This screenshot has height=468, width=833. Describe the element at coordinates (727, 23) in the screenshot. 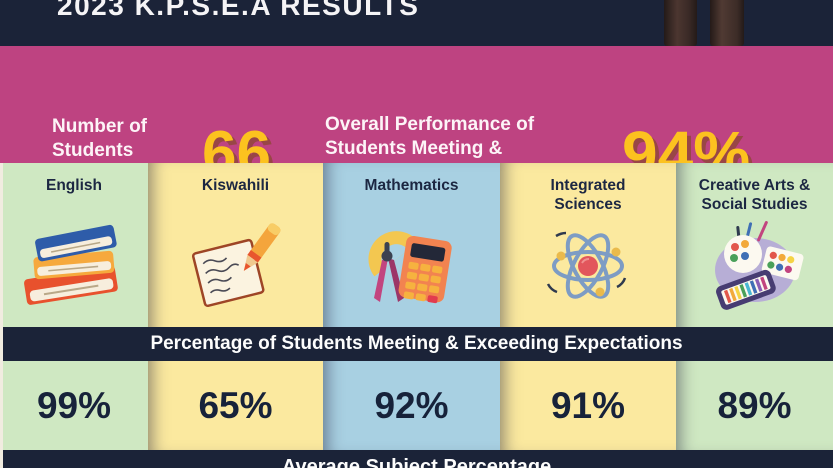

I see `student-photo-leg-right` at that location.